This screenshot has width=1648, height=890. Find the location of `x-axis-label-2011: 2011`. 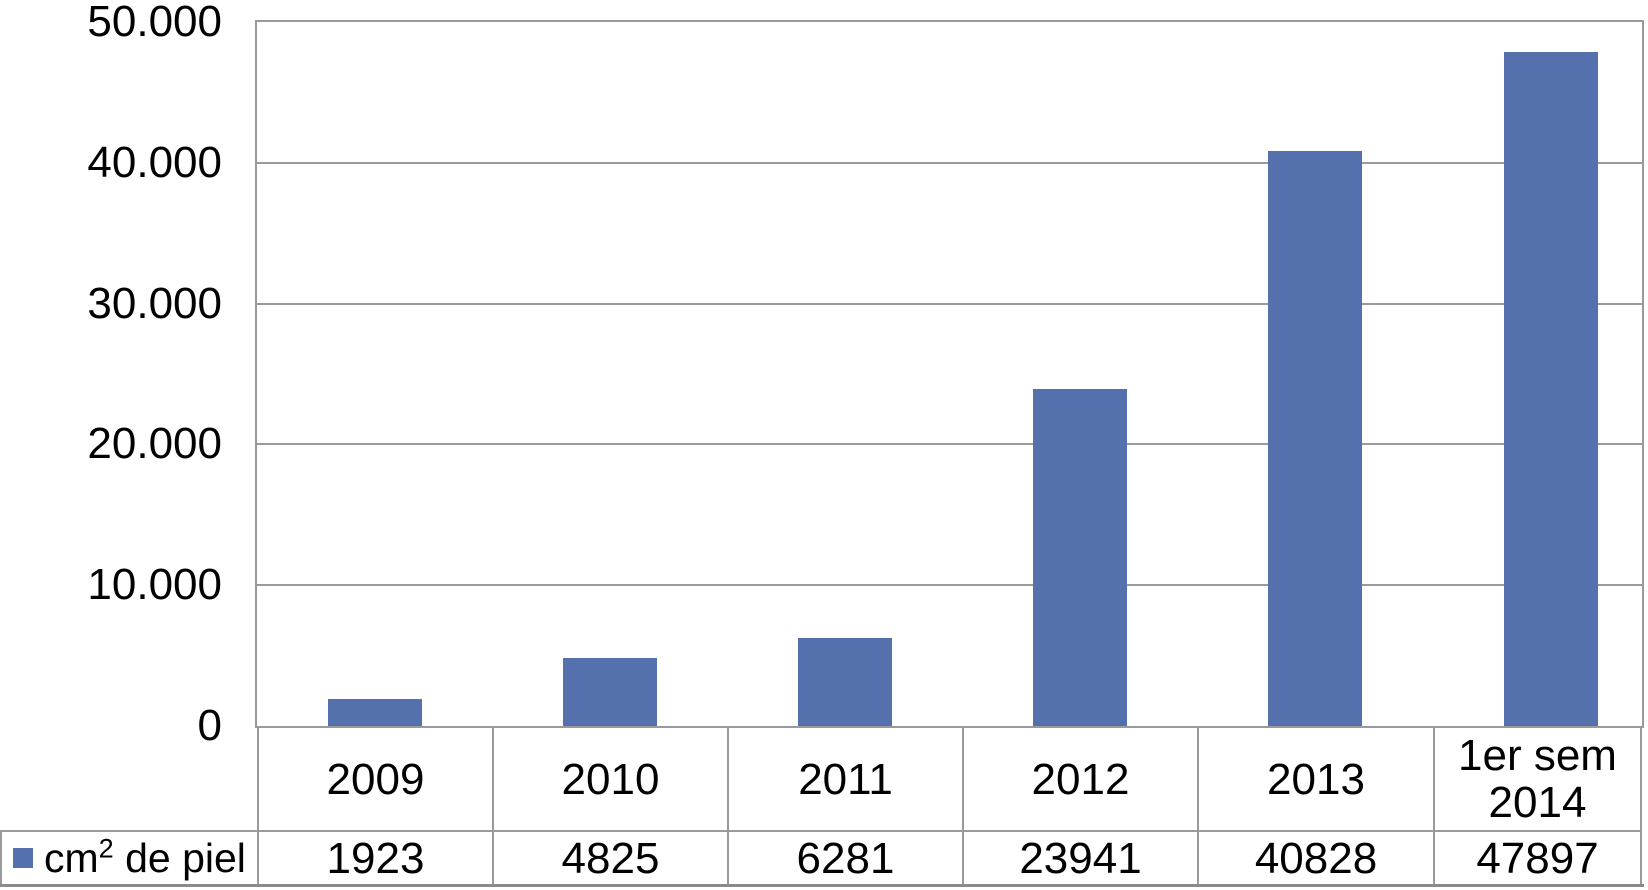

x-axis-label-2011: 2011 is located at coordinates (844, 779).